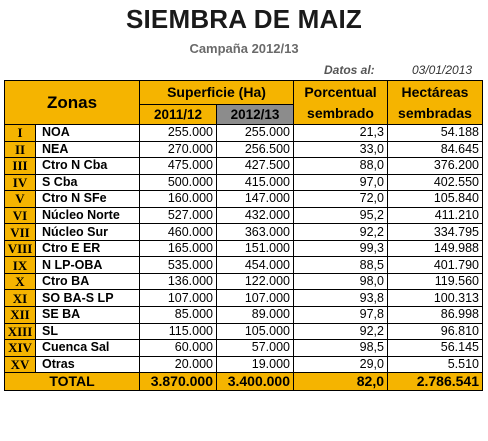 This screenshot has height=441, width=488. I want to click on sup-2012-13: 255.000, so click(255, 133).